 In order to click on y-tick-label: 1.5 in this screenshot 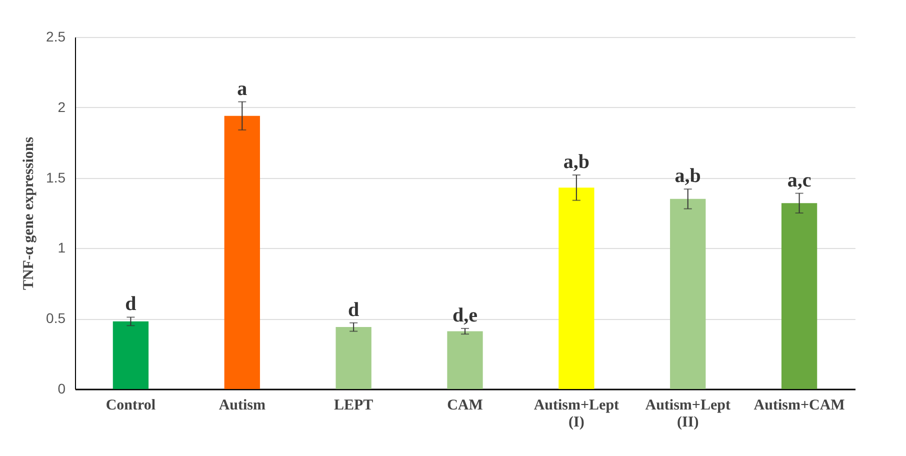, I will do `click(56, 177)`.